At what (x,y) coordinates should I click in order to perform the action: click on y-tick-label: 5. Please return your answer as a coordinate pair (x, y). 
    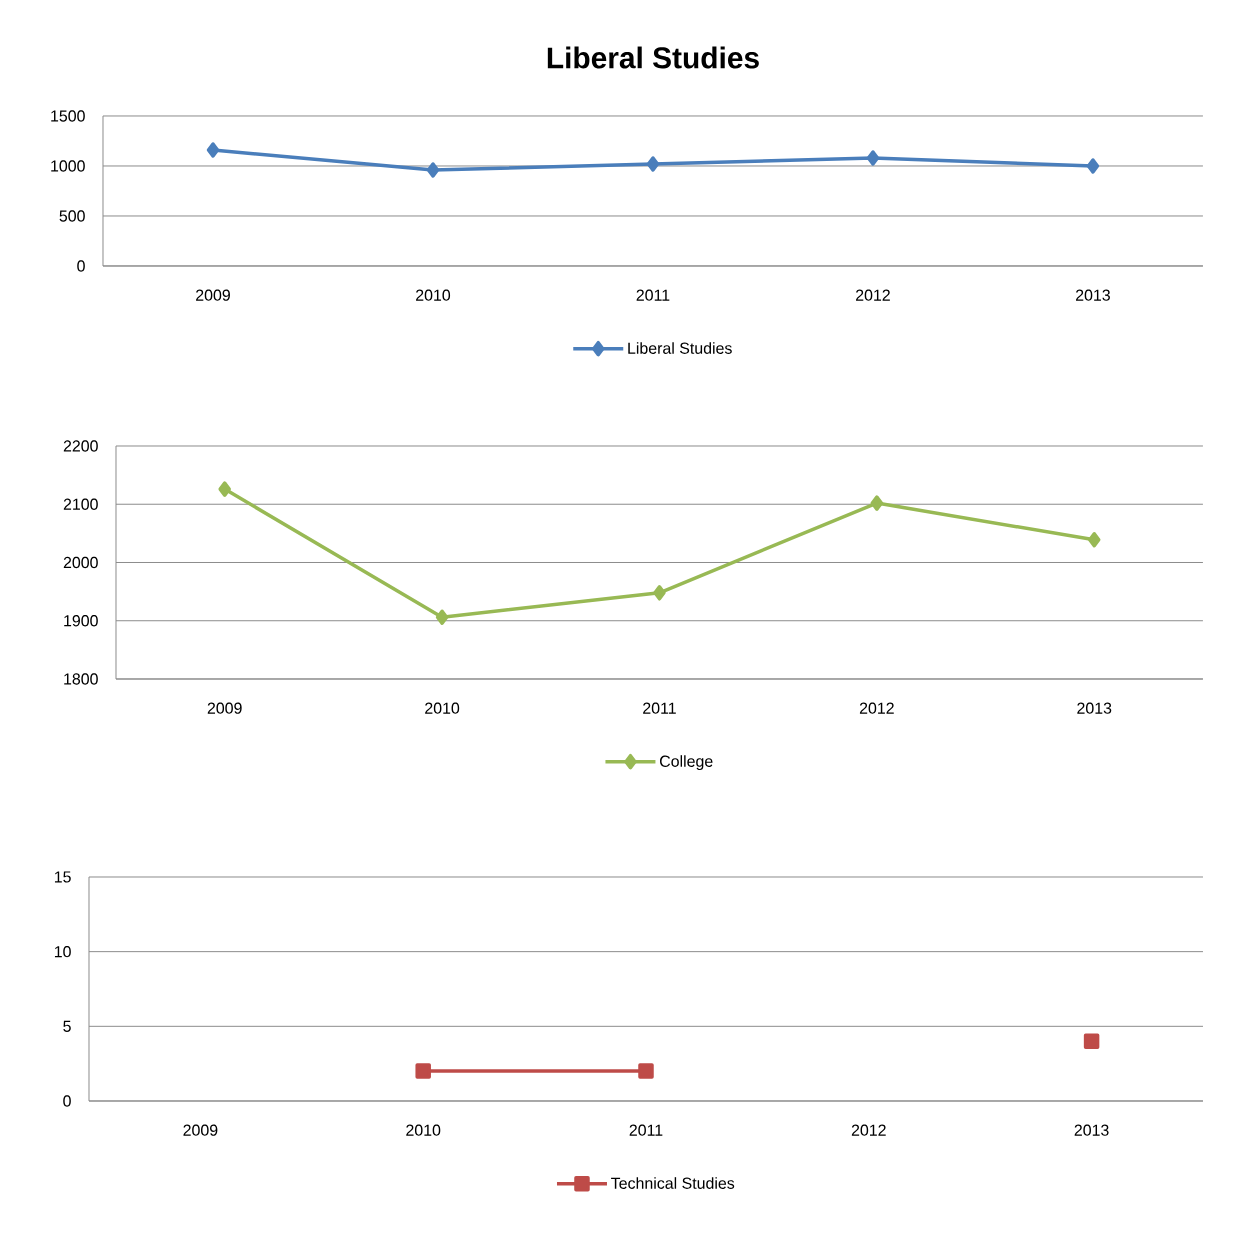
    Looking at the image, I should click on (67, 1026).